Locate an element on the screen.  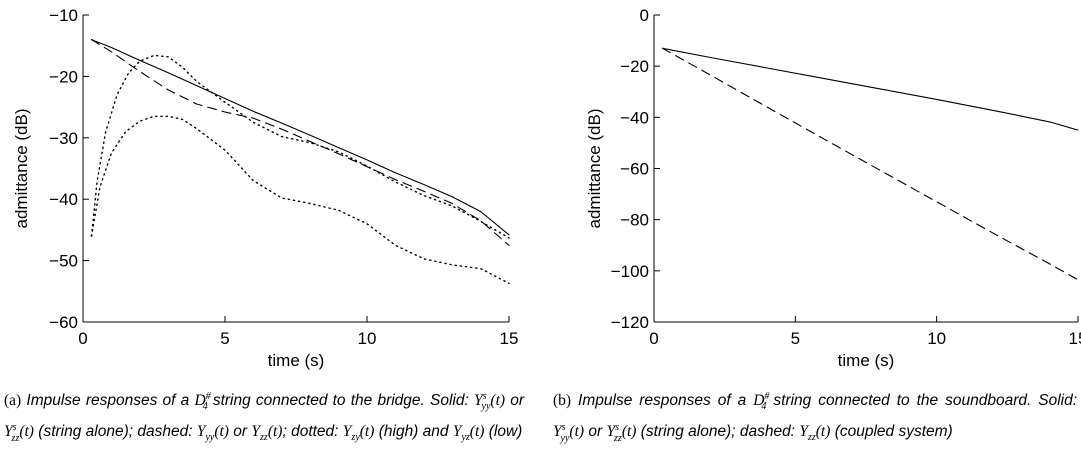
caption-a-math-7: (t) is located at coordinates (221, 432).